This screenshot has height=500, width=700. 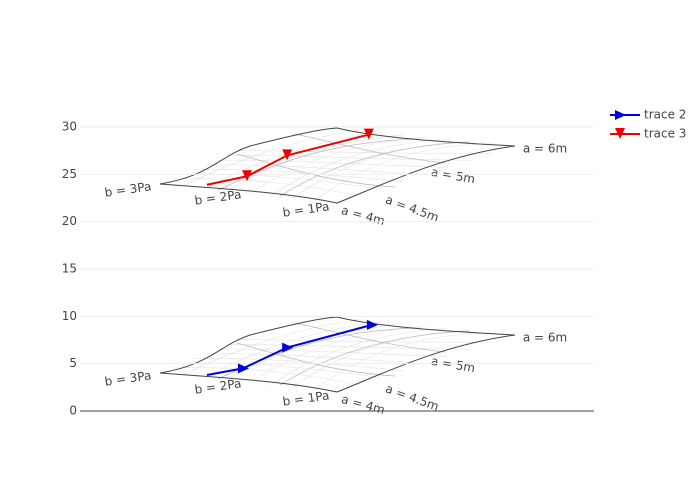 What do you see at coordinates (69, 316) in the screenshot?
I see `y-tick-label: 10` at bounding box center [69, 316].